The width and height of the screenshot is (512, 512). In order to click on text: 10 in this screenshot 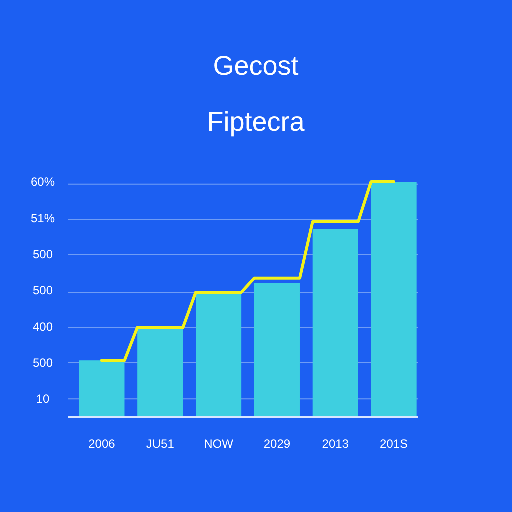, I will do `click(43, 399)`.